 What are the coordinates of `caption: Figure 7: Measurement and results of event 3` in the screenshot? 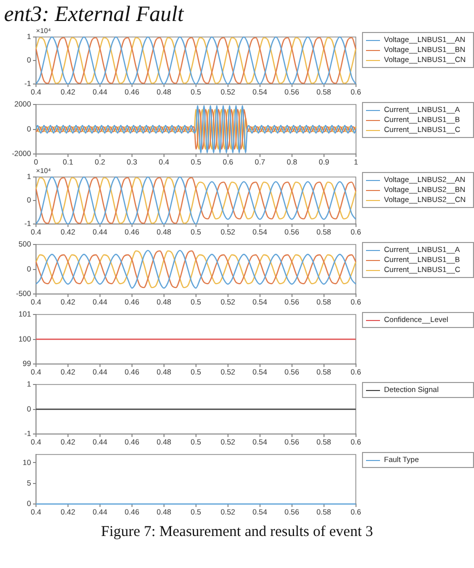 It's located at (237, 532).